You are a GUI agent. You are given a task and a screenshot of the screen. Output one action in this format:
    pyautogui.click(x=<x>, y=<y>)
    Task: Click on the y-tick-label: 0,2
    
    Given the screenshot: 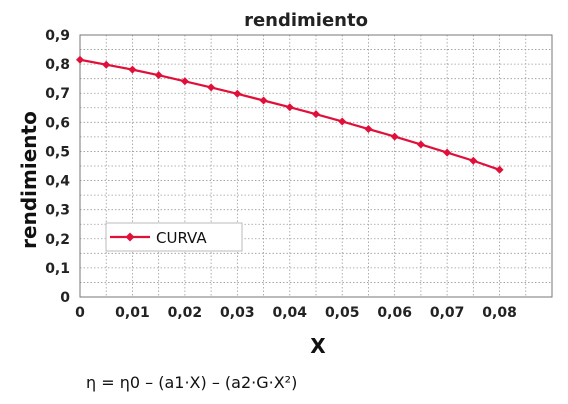 What is the action you would take?
    pyautogui.click(x=57, y=240)
    